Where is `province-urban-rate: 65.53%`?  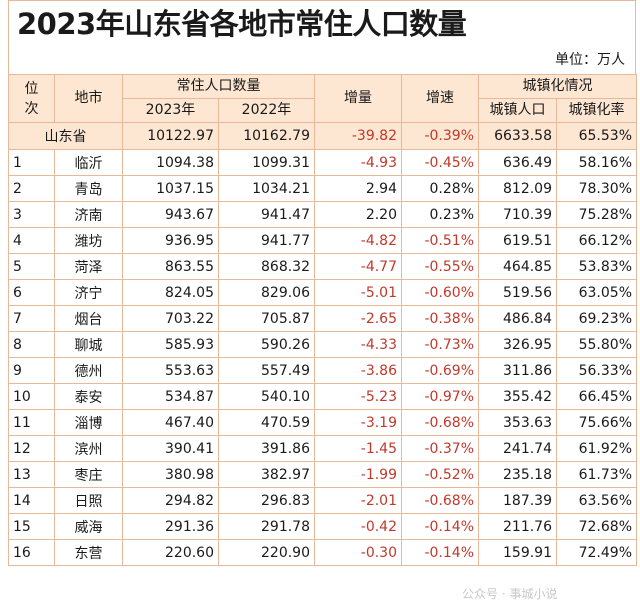
province-urban-rate: 65.53% is located at coordinates (596, 136).